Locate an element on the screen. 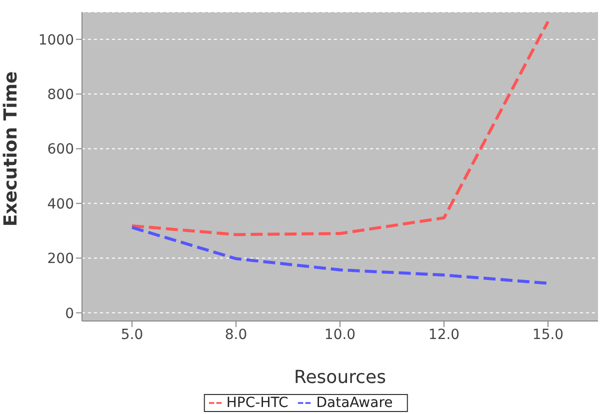 Image resolution: width=603 pixels, height=414 pixels. x-tick-label: 12.0 is located at coordinates (444, 334).